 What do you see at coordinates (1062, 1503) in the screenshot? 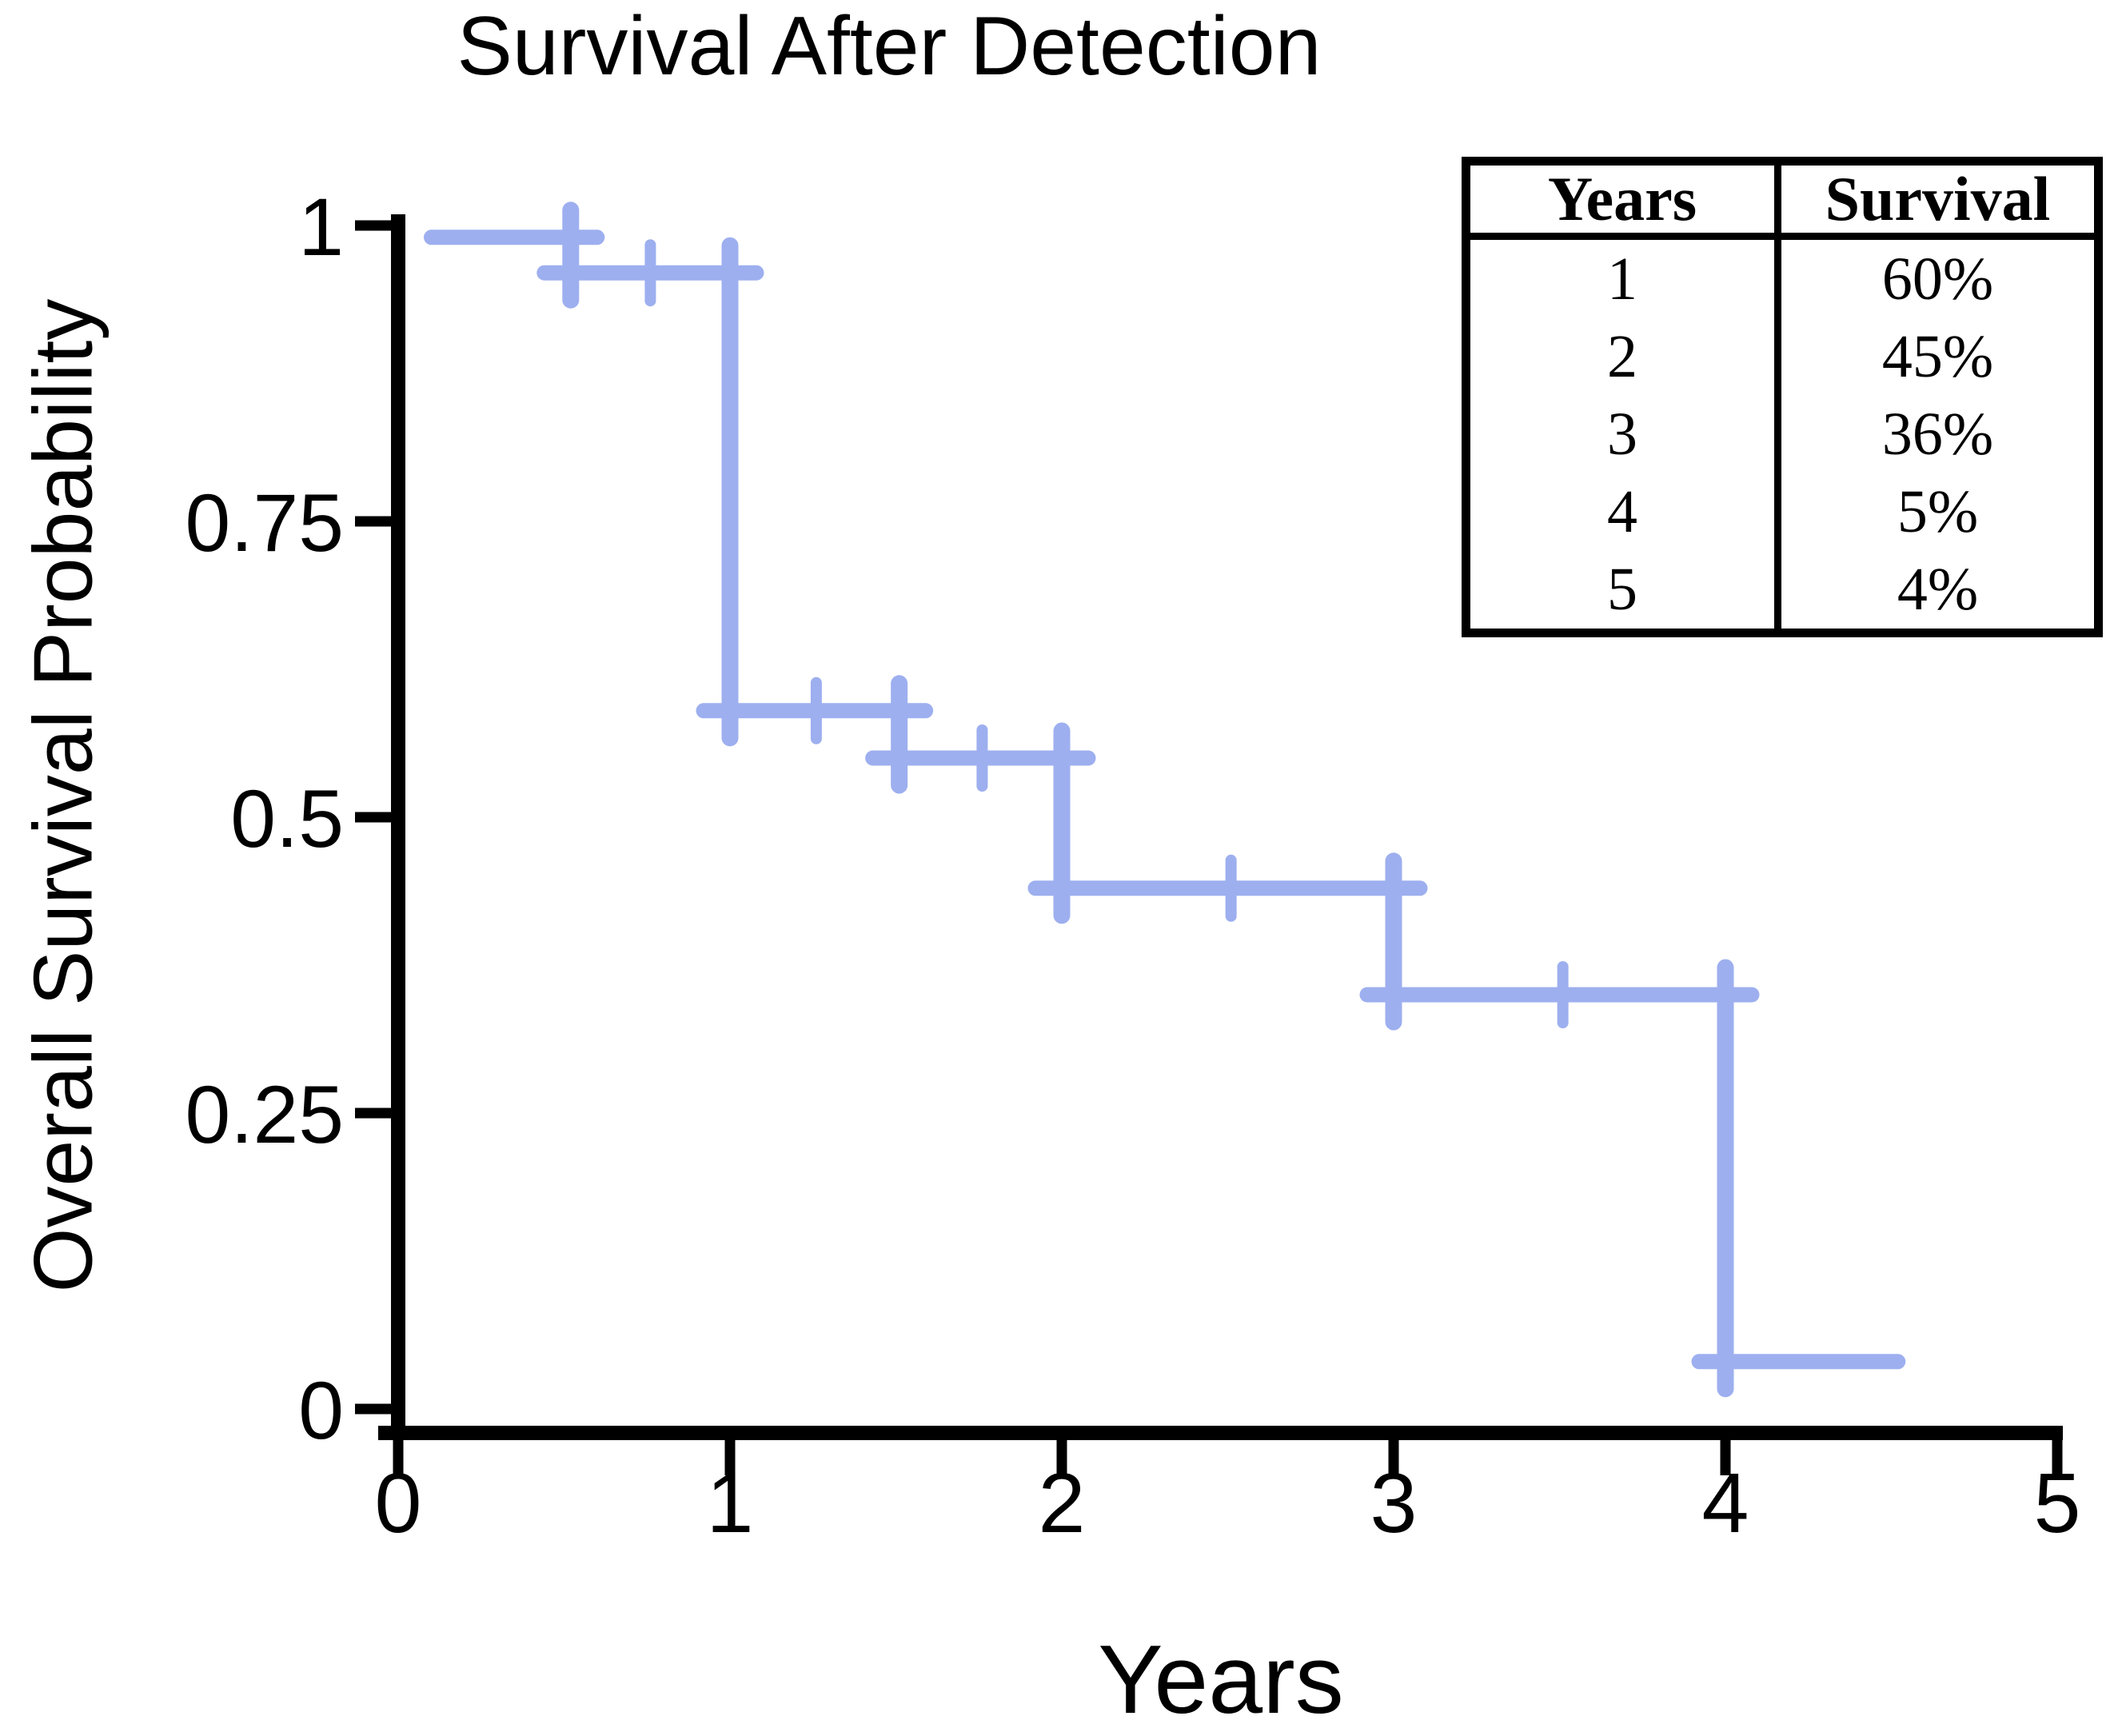
I see `x-tick-label-2: 2` at bounding box center [1062, 1503].